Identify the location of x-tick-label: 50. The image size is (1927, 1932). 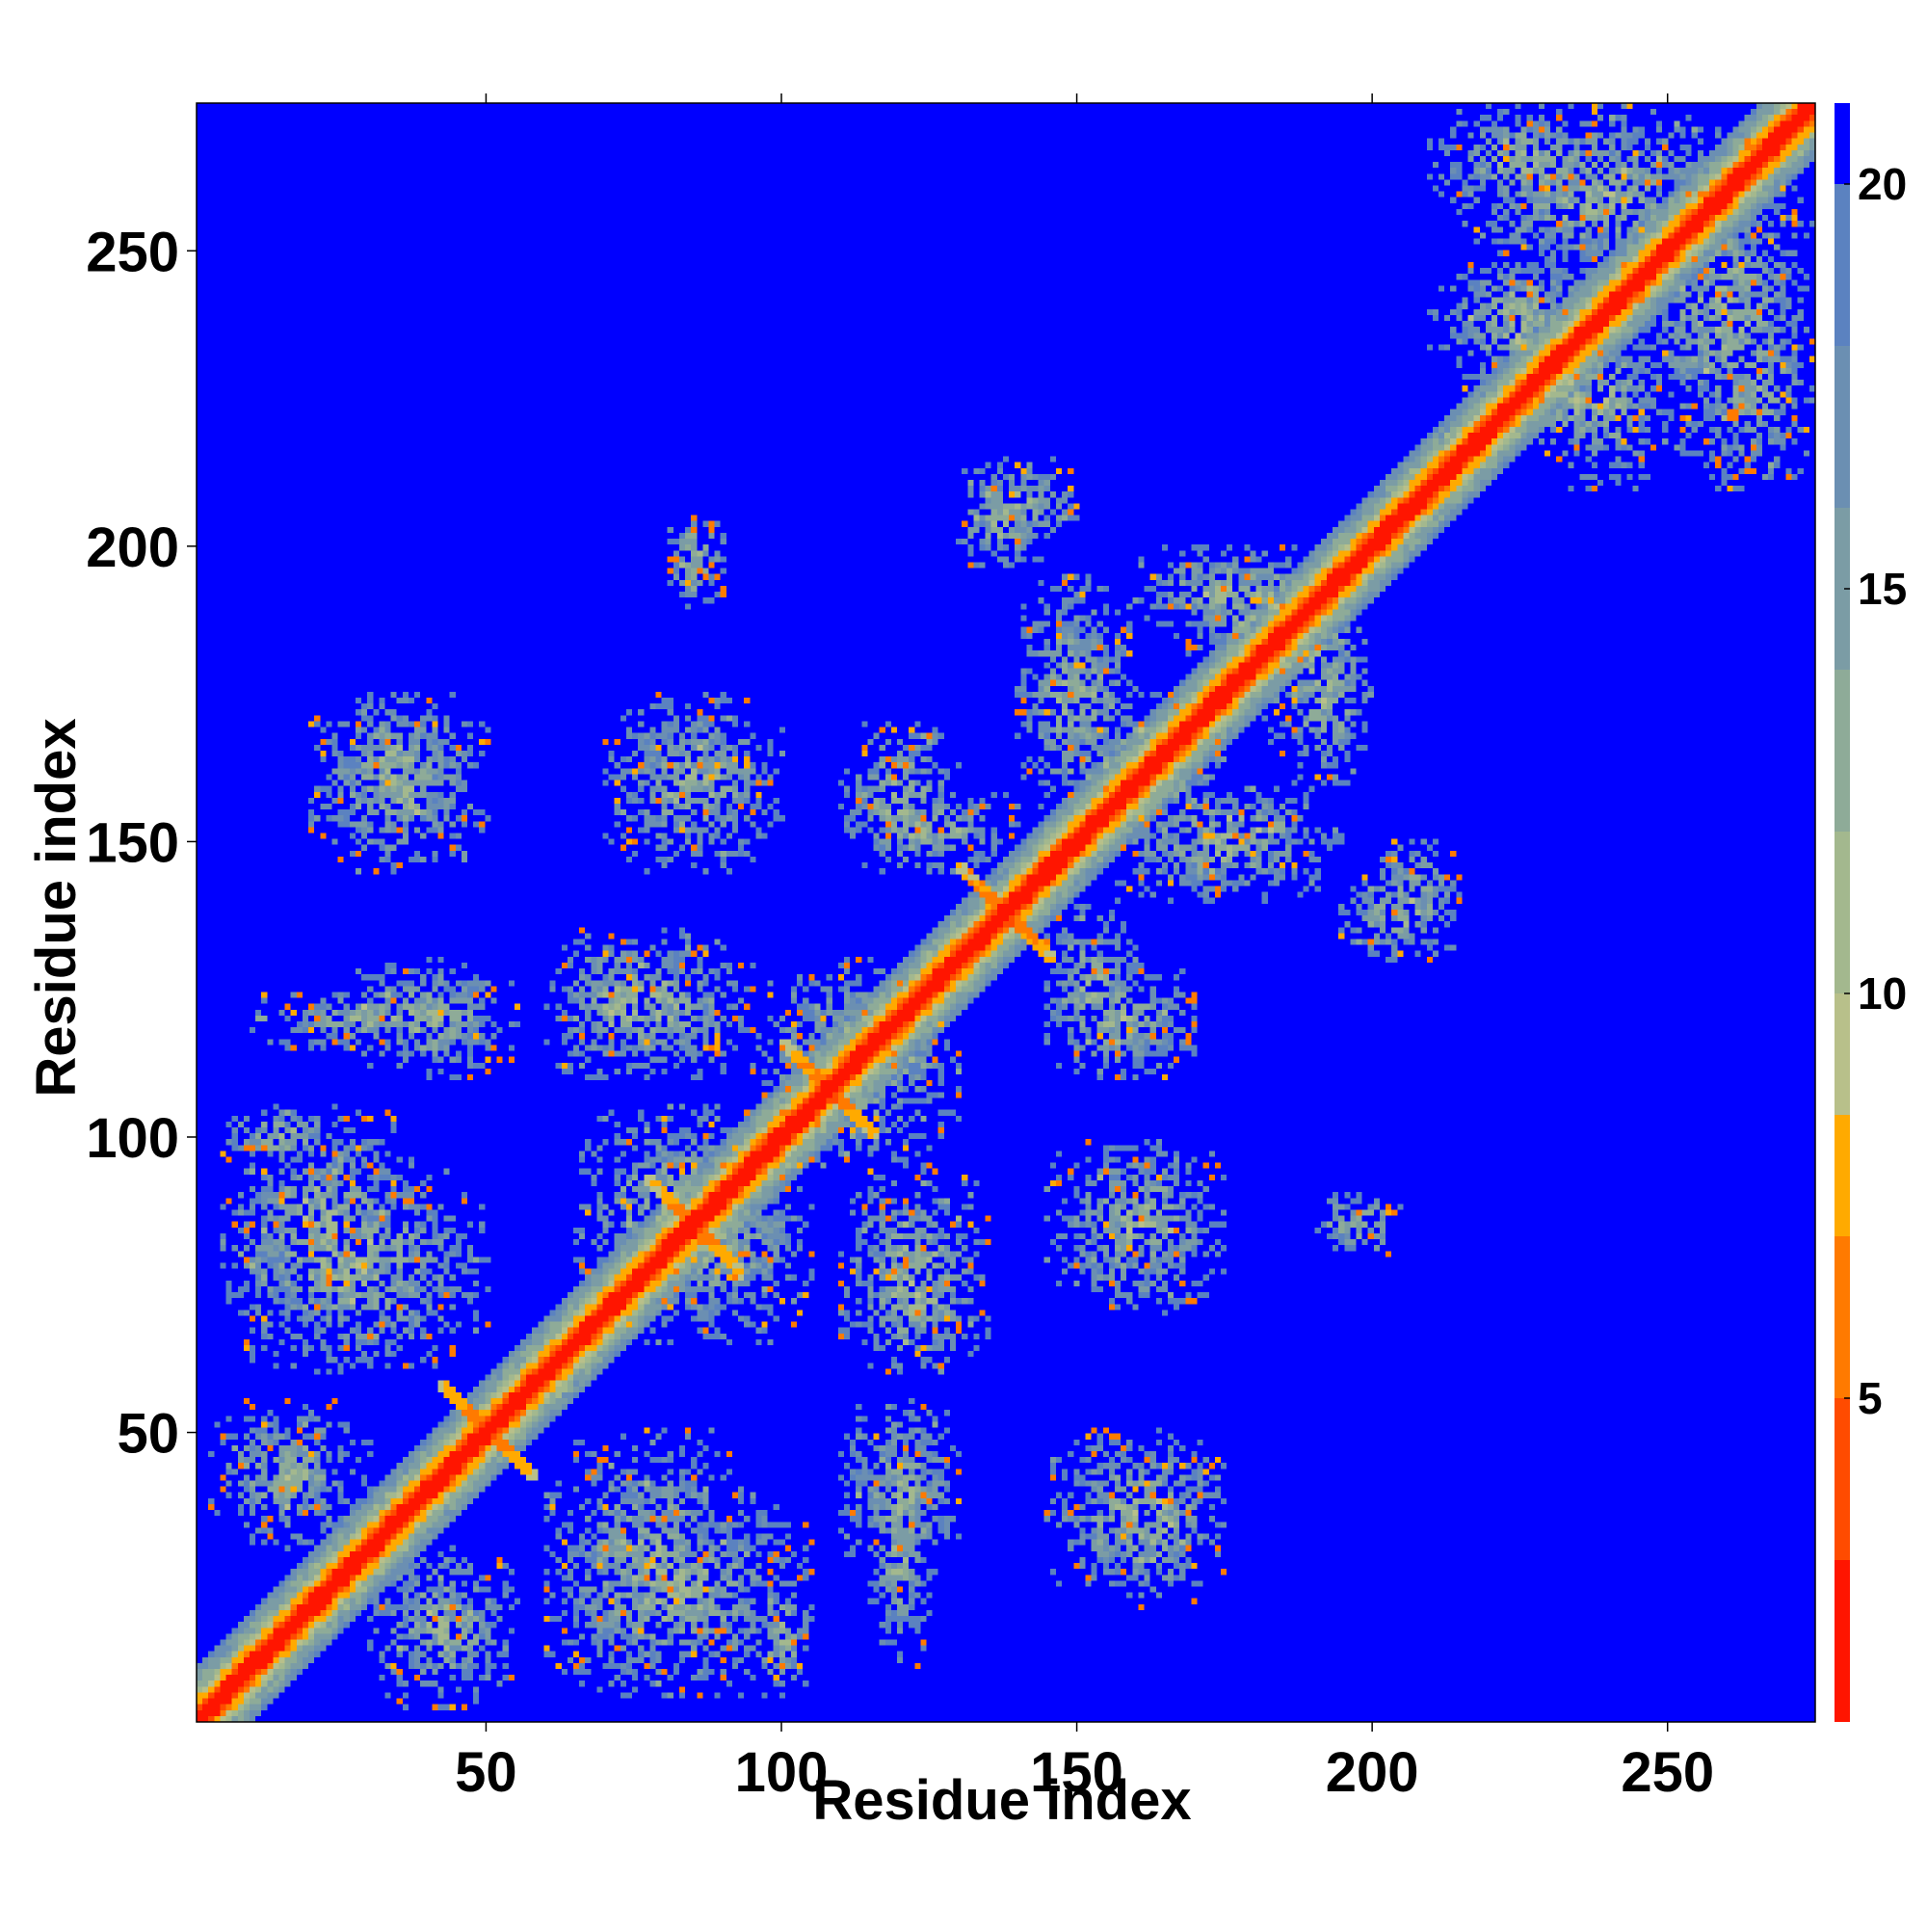
(486, 1772).